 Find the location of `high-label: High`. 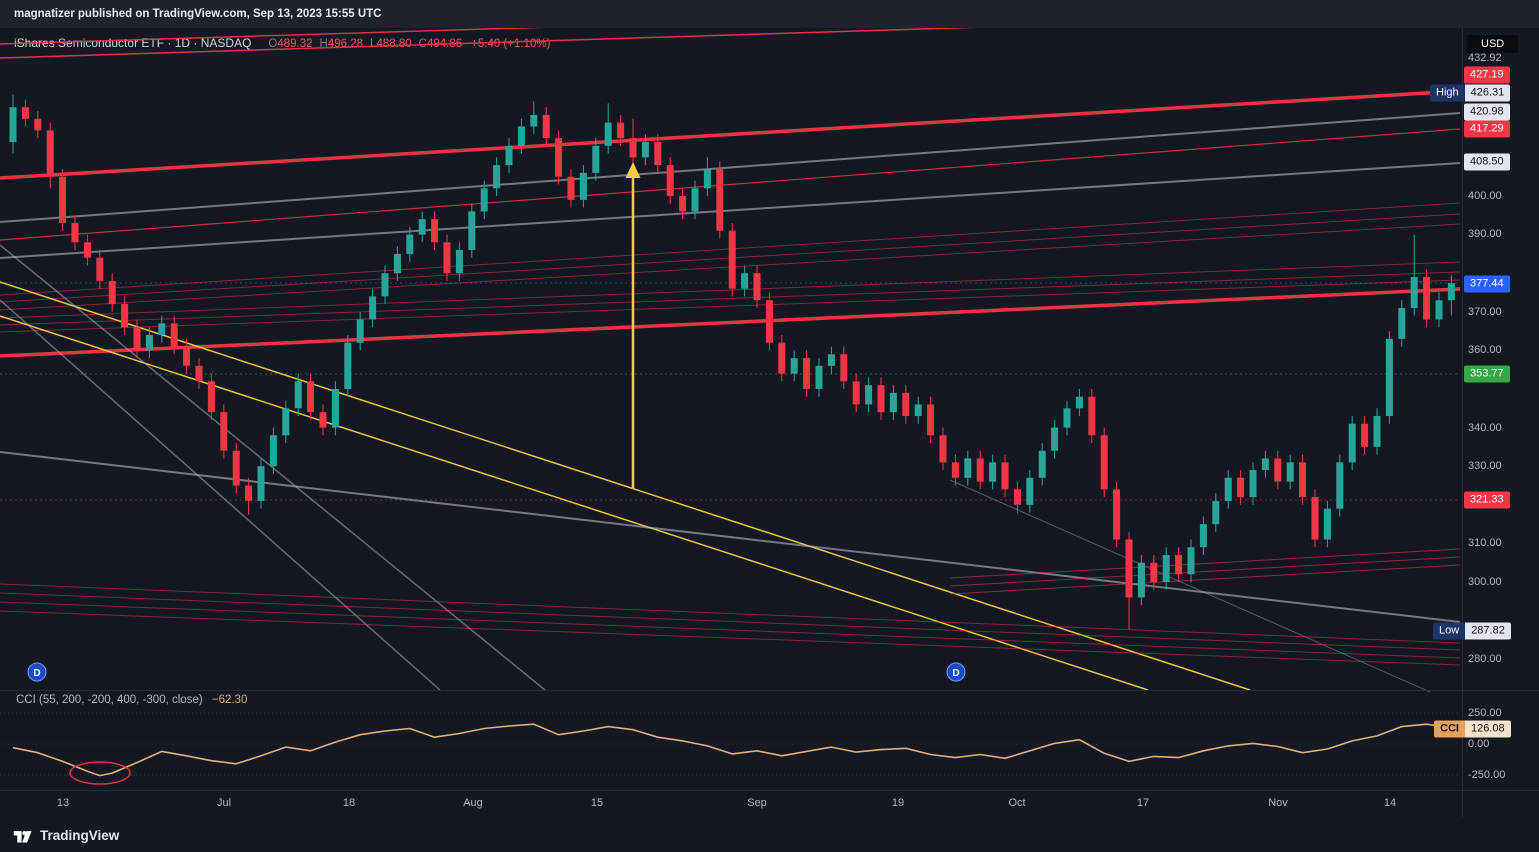

high-label: High is located at coordinates (1447, 93).